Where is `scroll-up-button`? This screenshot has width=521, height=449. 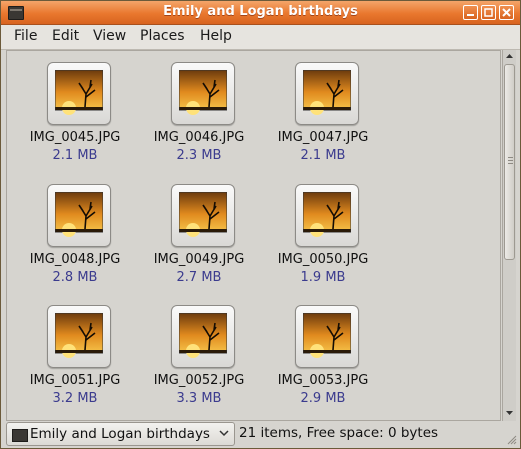 scroll-up-button is located at coordinates (509, 56).